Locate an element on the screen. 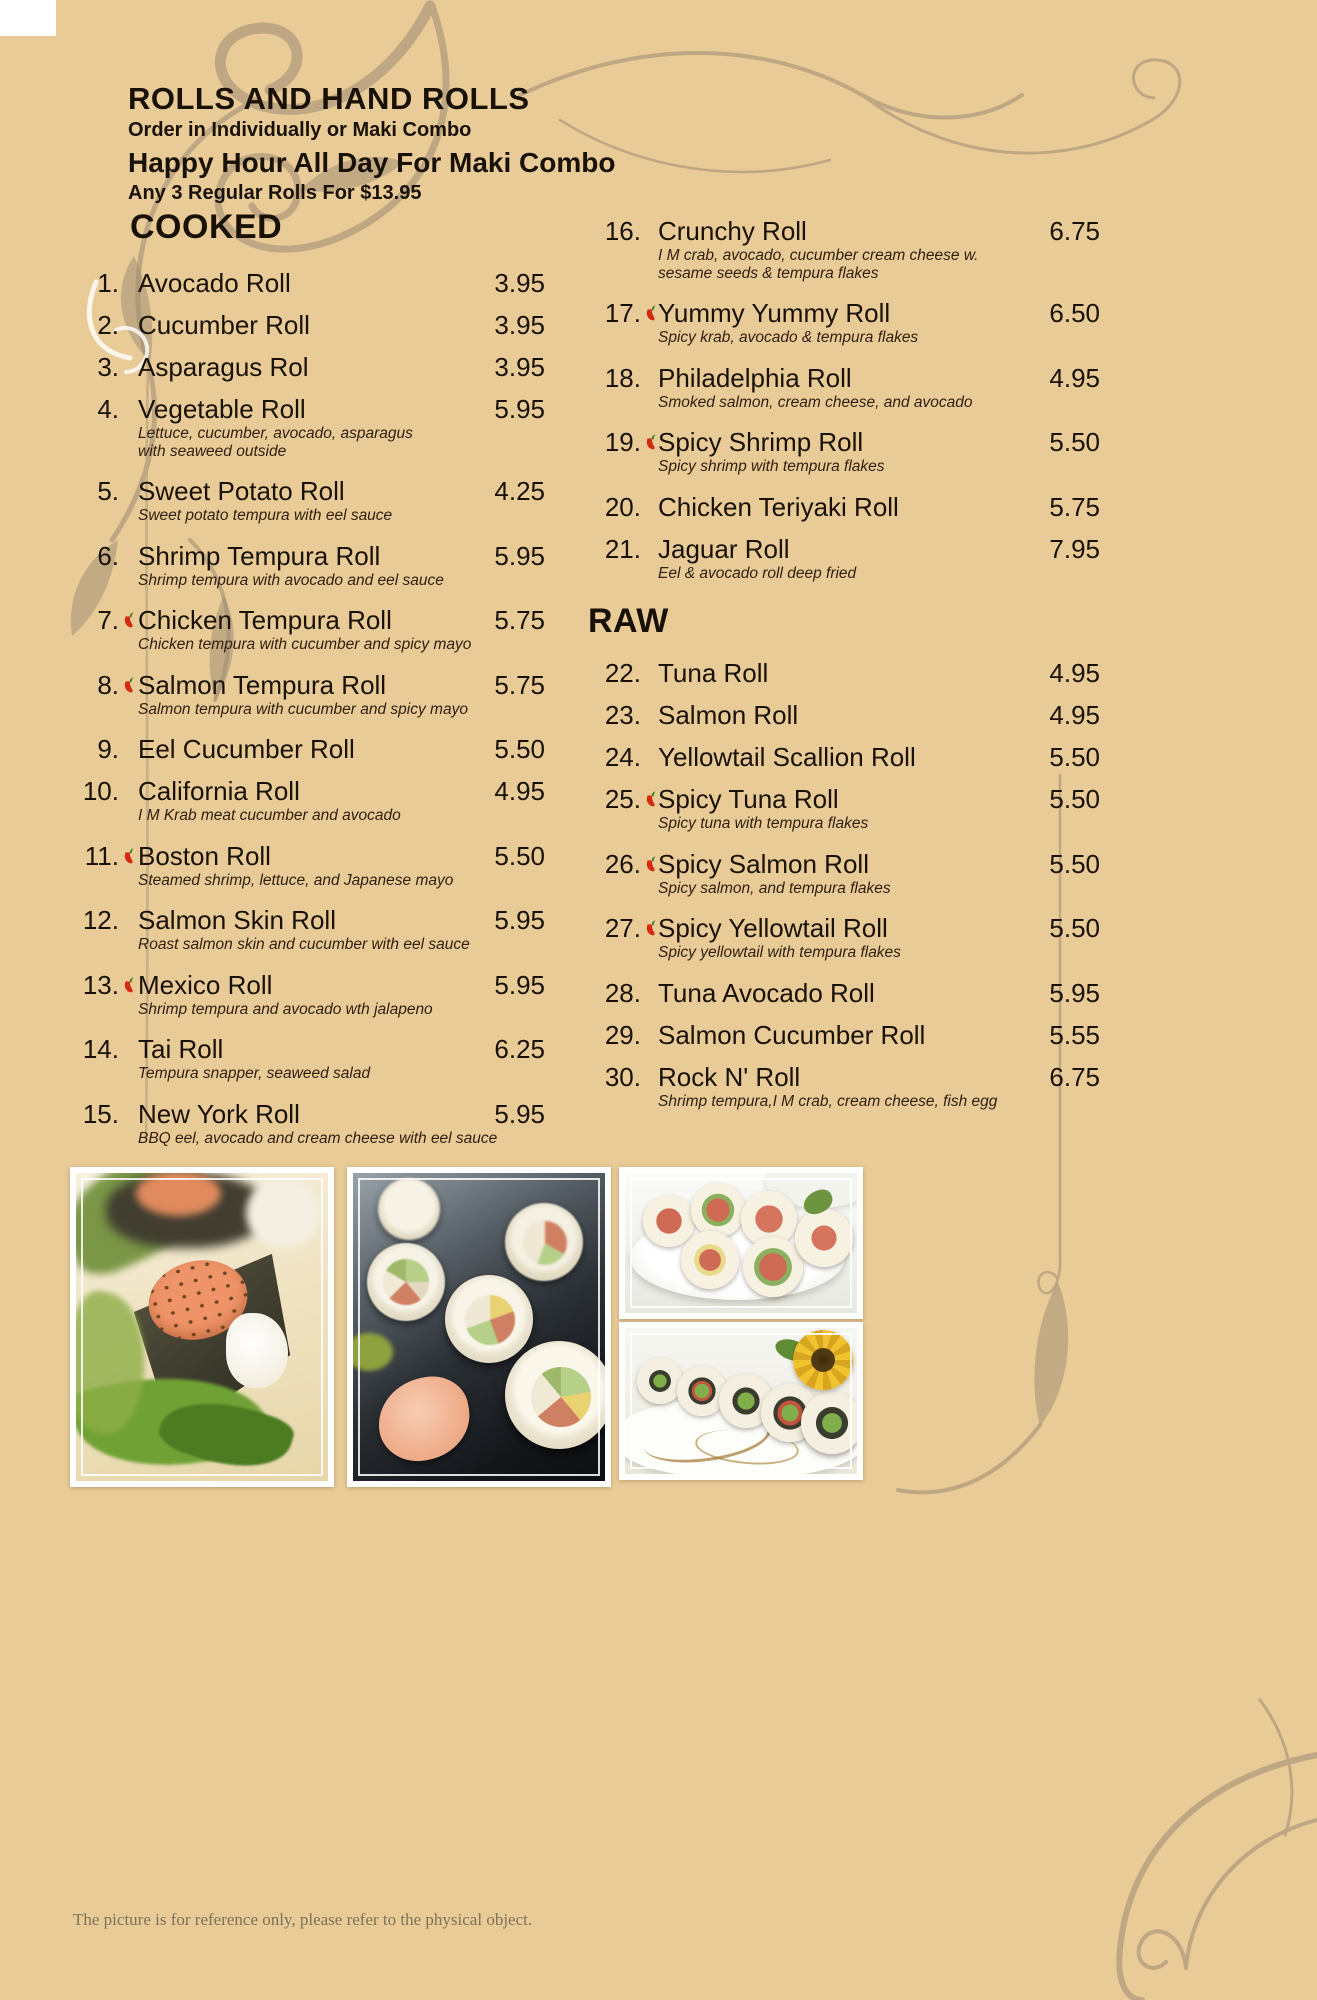  item-number: 10. is located at coordinates (100, 791).